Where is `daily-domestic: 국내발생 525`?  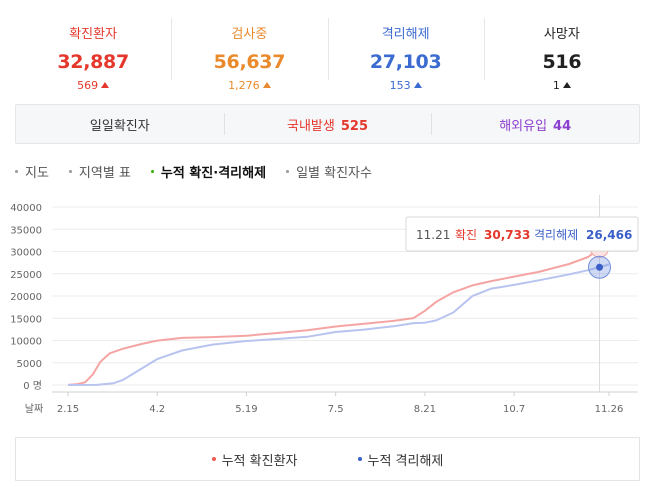
daily-domestic: 국내발생 525 is located at coordinates (327, 123).